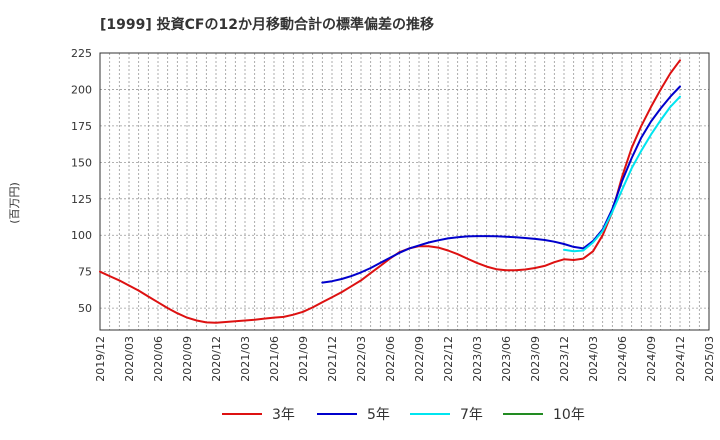 The height and width of the screenshot is (440, 720). What do you see at coordinates (187, 359) in the screenshot?
I see `x-tick-label: 2020/09` at bounding box center [187, 359].